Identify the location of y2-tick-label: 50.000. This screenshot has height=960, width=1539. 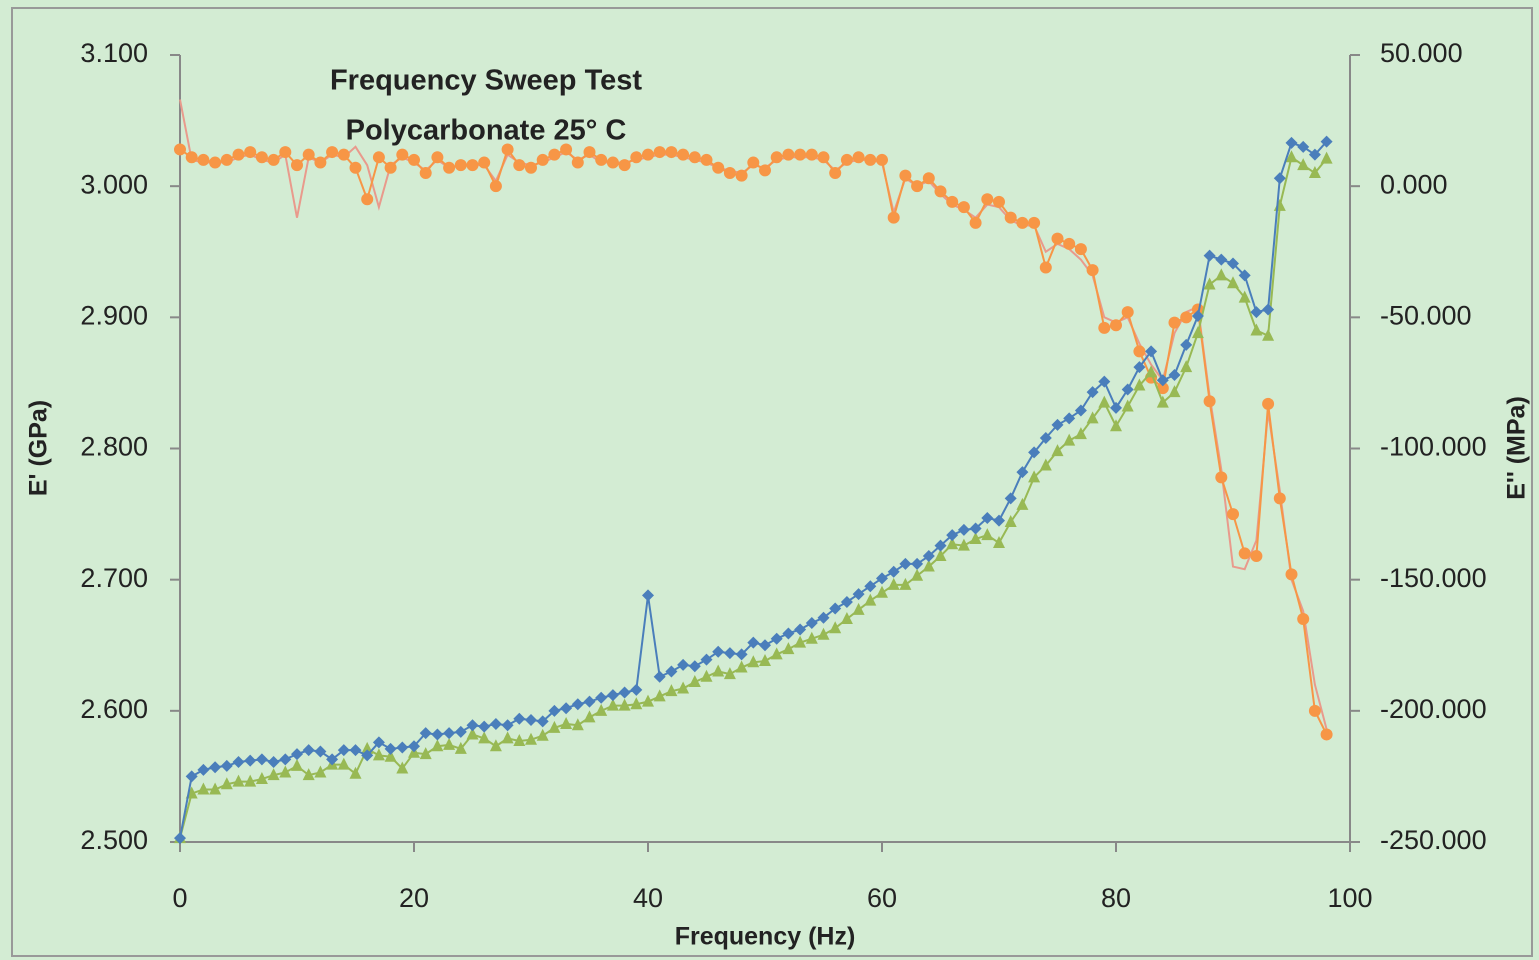
(1421, 53).